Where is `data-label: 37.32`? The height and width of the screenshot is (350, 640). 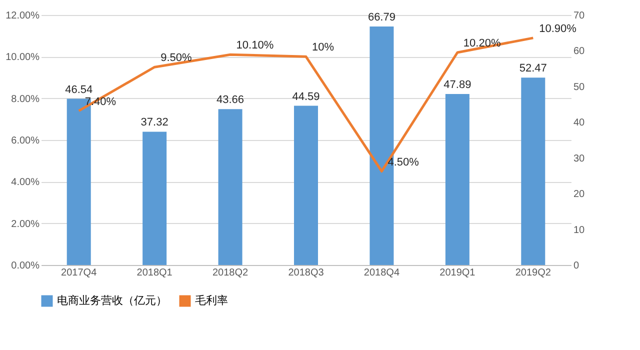 data-label: 37.32 is located at coordinates (154, 122).